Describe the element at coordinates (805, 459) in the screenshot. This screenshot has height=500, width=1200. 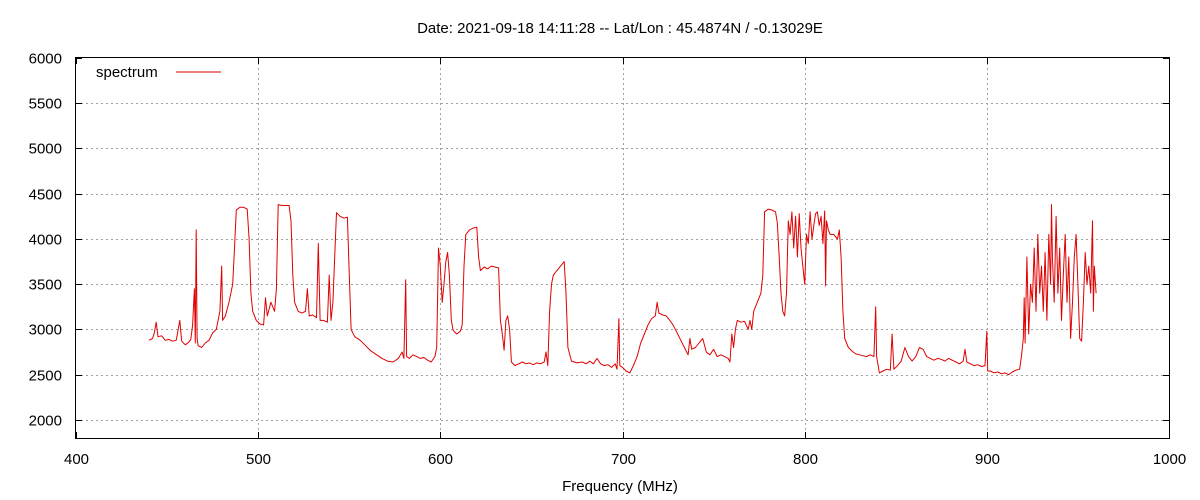
I see `x-tick-label: 800` at that location.